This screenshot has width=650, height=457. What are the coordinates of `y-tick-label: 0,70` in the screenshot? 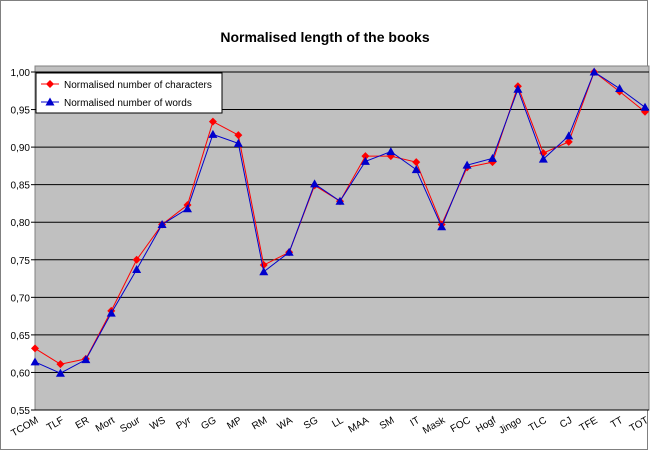 It's located at (21, 298).